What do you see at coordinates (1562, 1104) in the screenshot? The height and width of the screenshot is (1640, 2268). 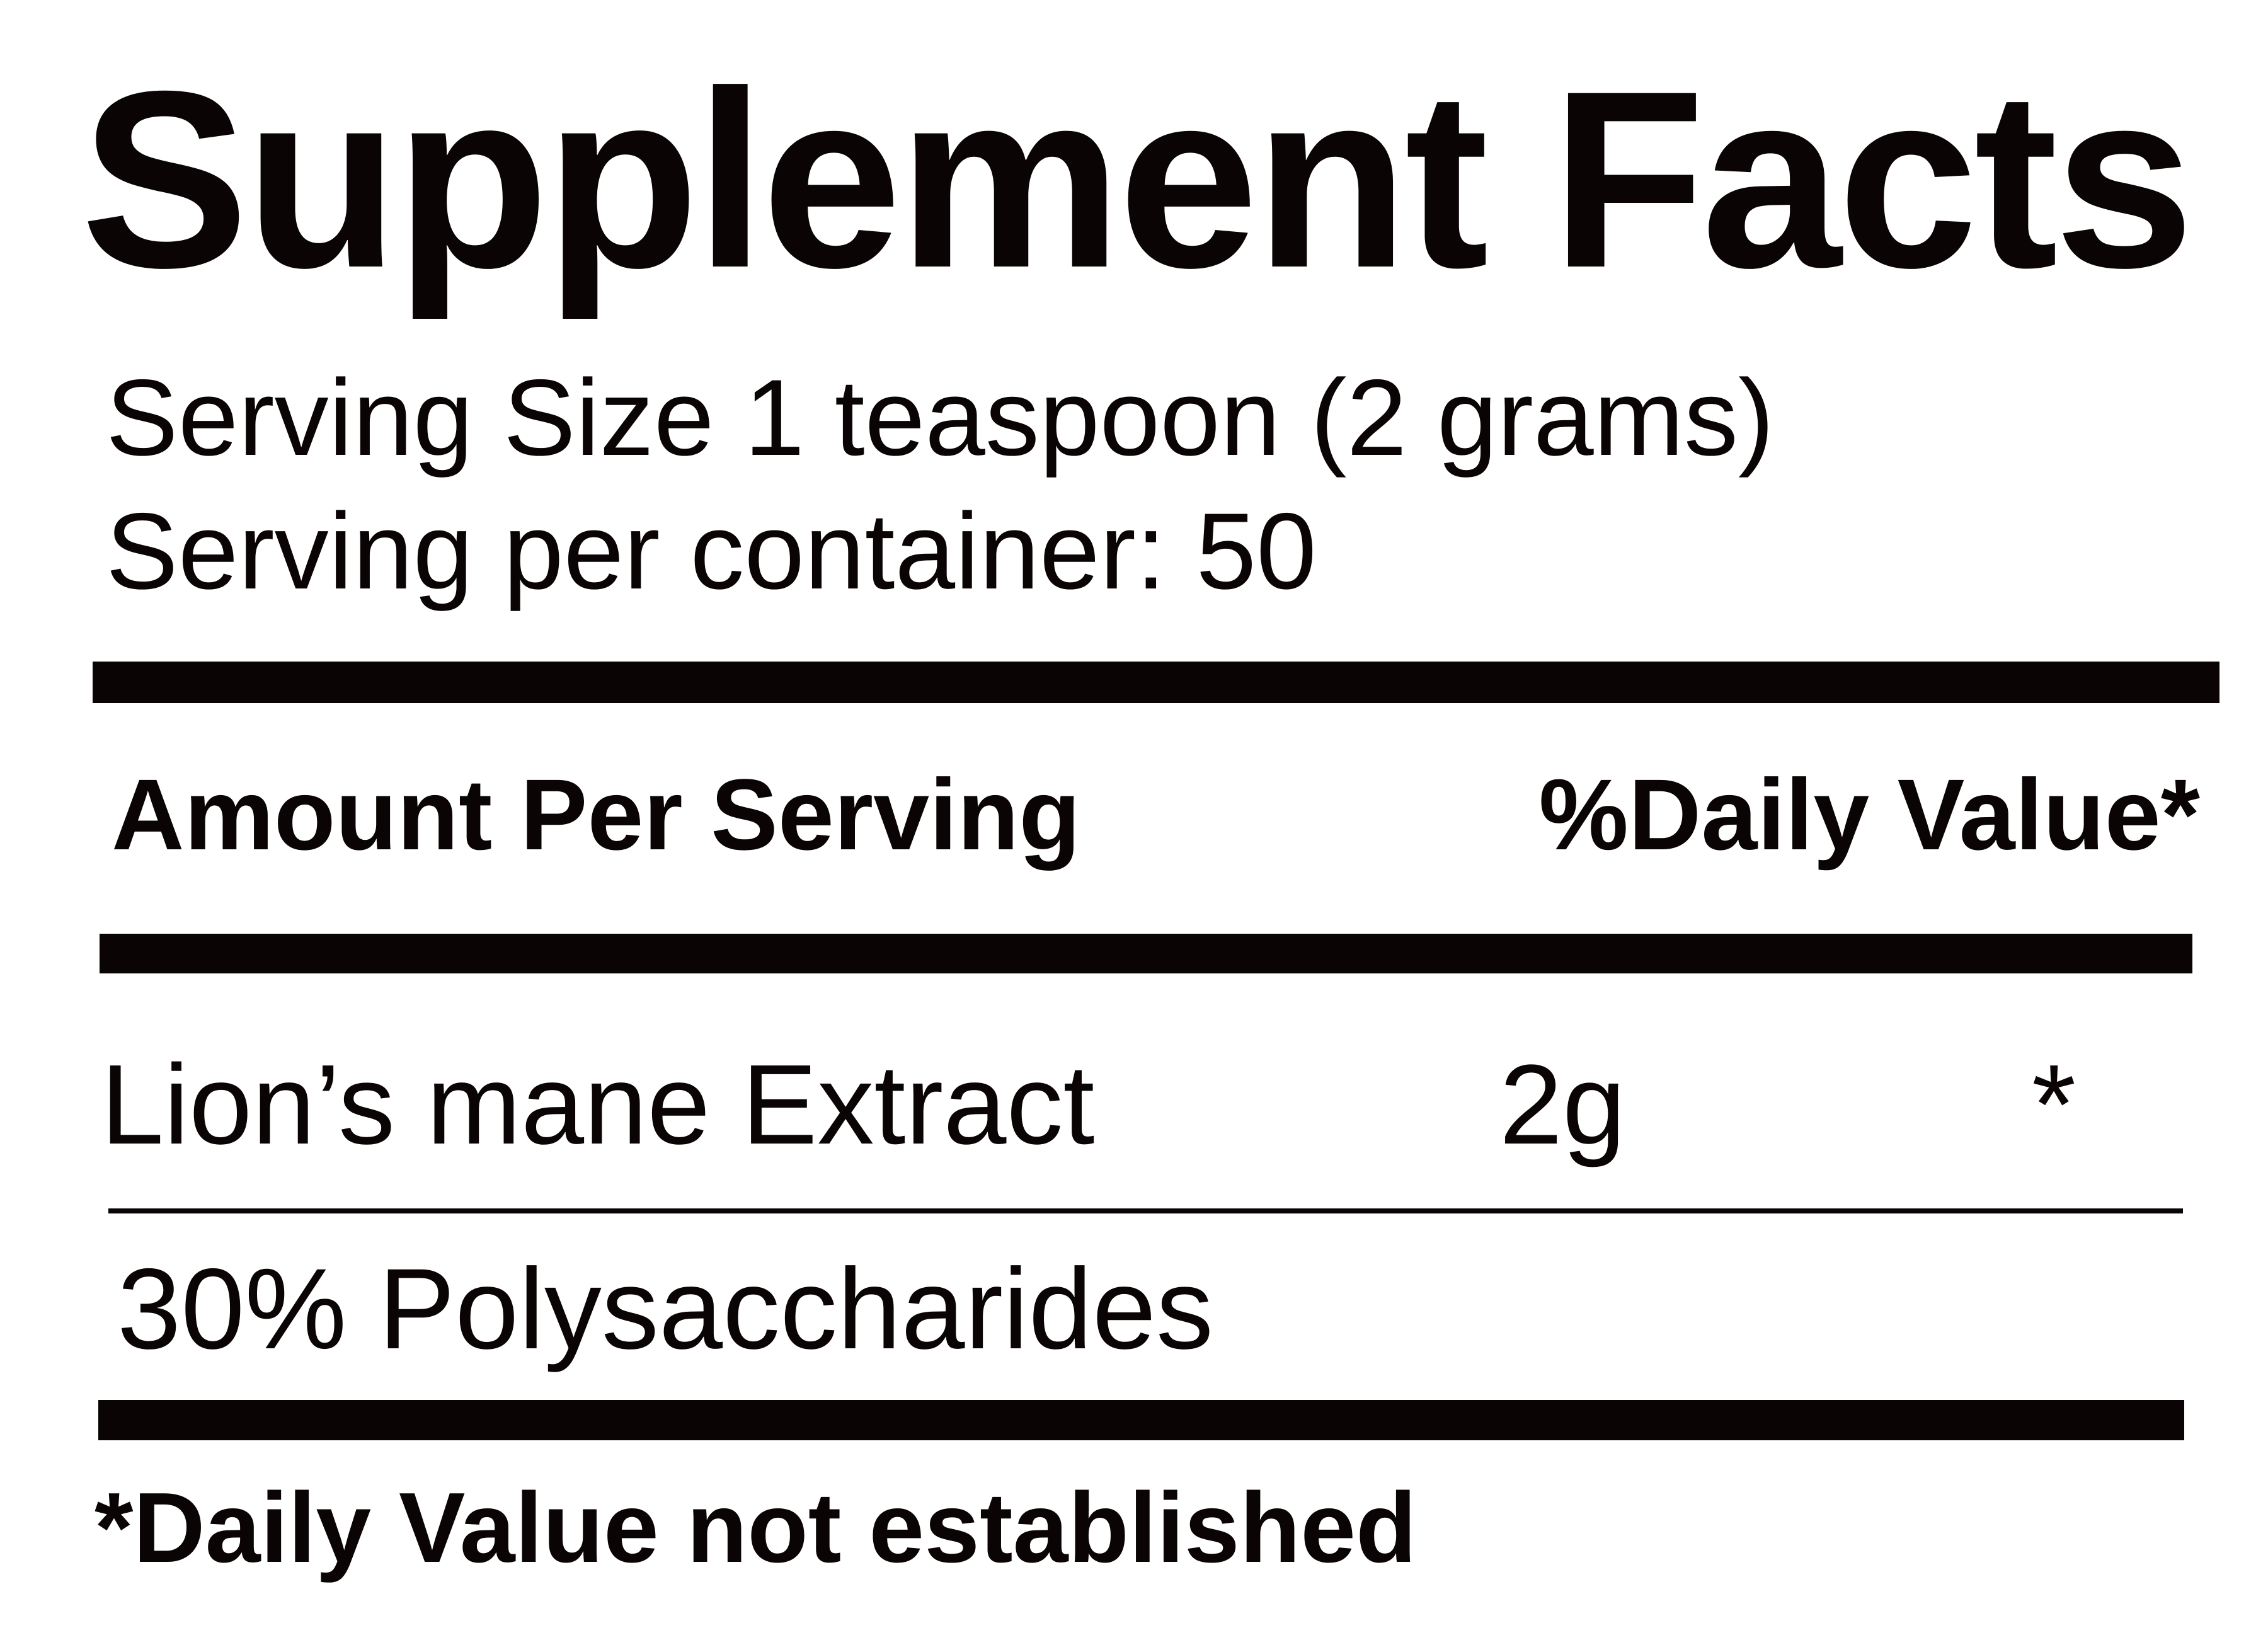 I see `ingredient-amount: 2g` at bounding box center [1562, 1104].